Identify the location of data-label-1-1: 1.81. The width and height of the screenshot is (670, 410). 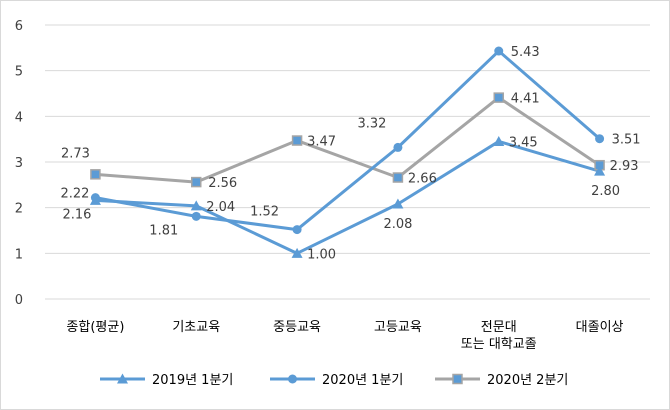
(163, 230).